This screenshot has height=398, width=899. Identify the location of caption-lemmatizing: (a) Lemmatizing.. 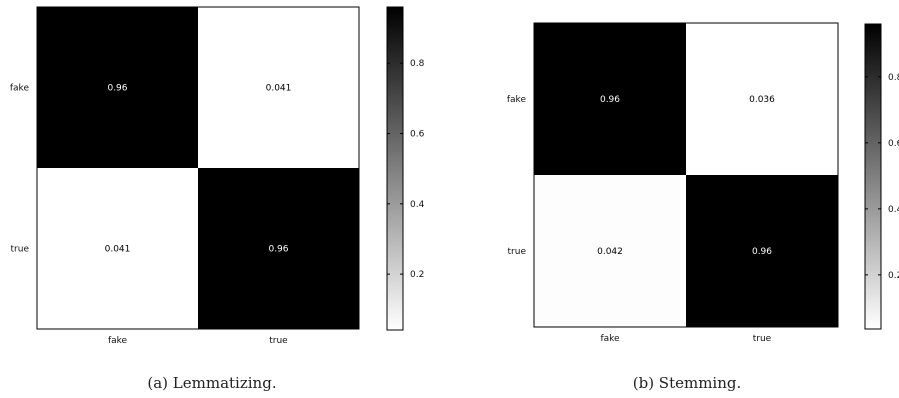
(211, 383).